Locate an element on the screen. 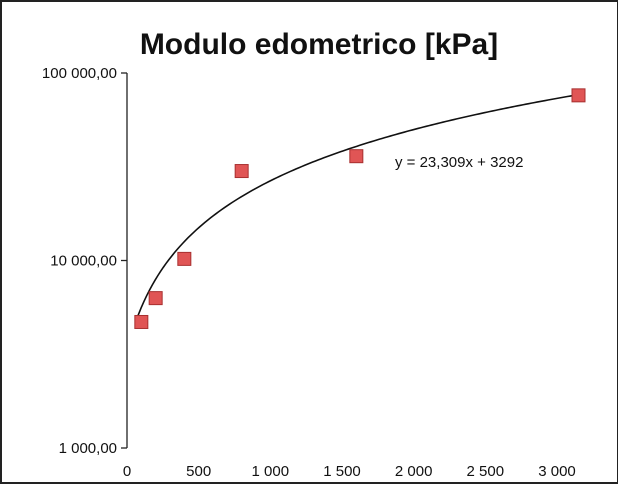 The height and width of the screenshot is (488, 623). x-tick-label: 2 500 is located at coordinates (486, 471).